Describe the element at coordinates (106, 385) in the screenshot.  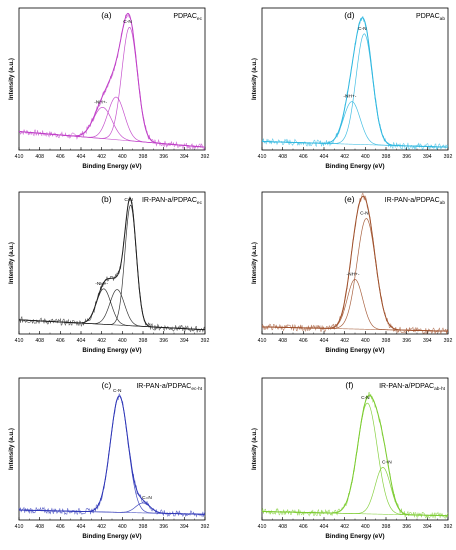
I see `panel-letter: (c)` at that location.